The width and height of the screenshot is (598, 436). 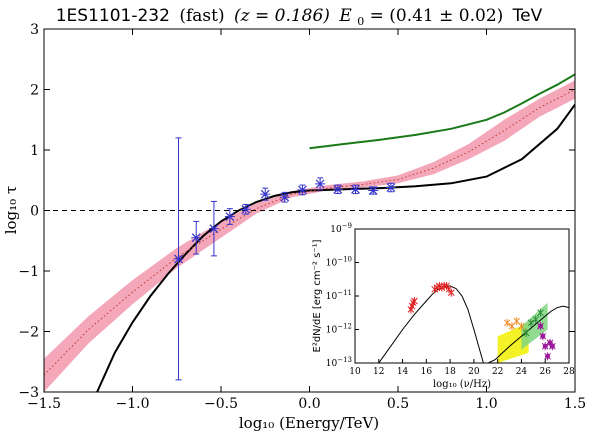 What do you see at coordinates (339, 362) in the screenshot?
I see `inset-y-tick-label: 10−13` at bounding box center [339, 362].